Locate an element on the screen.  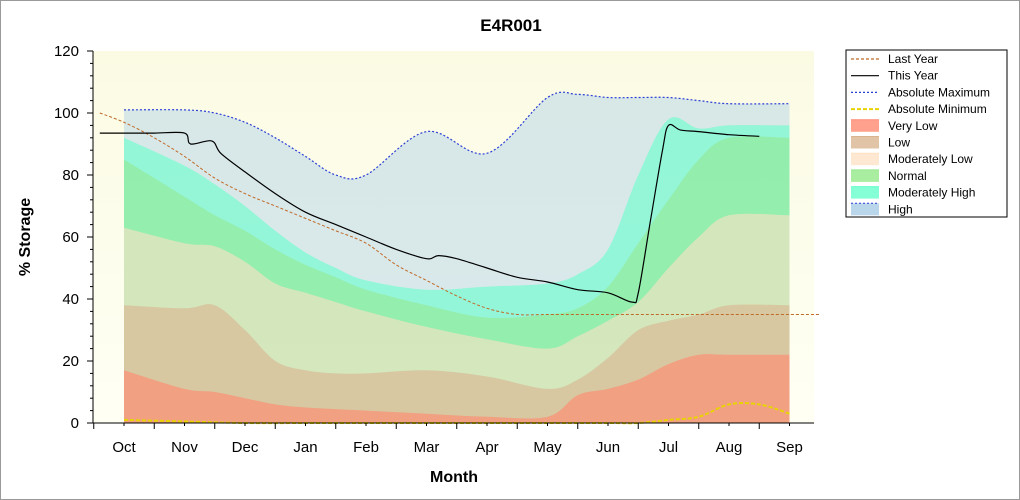
x-tick-label-oct: Oct is located at coordinates (124, 447).